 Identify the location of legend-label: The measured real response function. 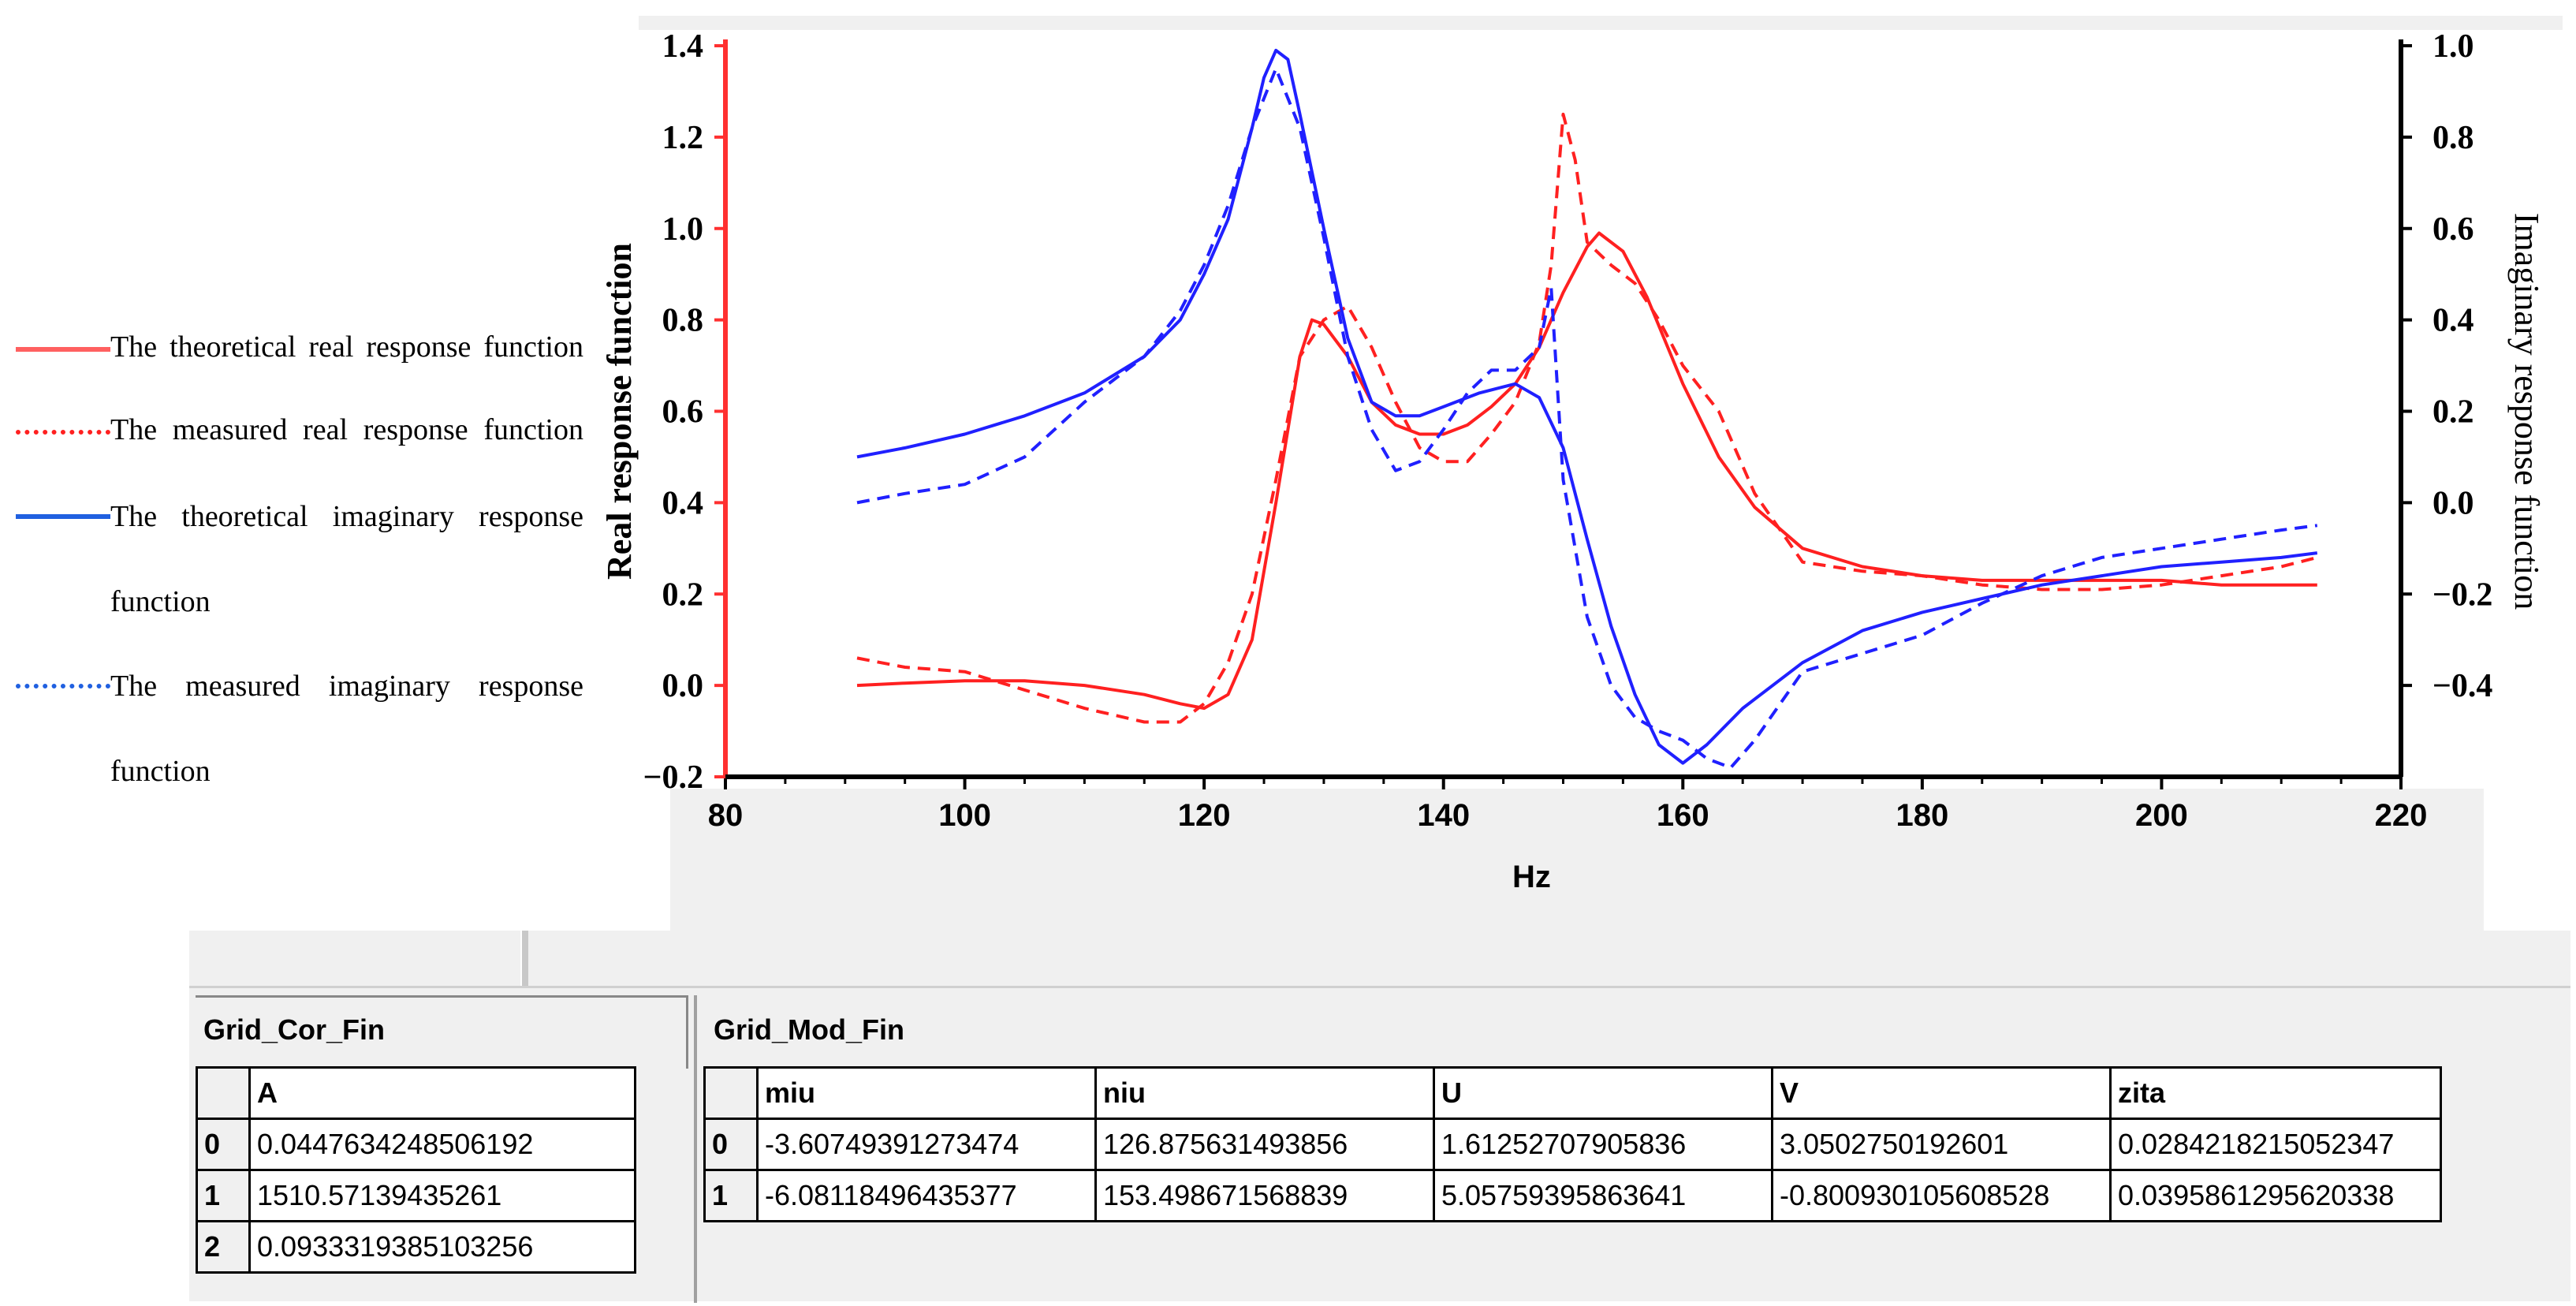
(347, 429).